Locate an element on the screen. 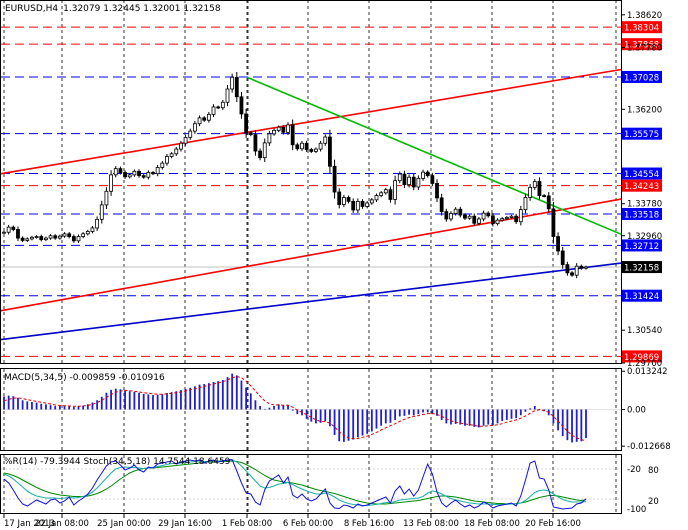 This screenshot has width=688, height=530. current-price-label: 1.32158 is located at coordinates (641, 269).